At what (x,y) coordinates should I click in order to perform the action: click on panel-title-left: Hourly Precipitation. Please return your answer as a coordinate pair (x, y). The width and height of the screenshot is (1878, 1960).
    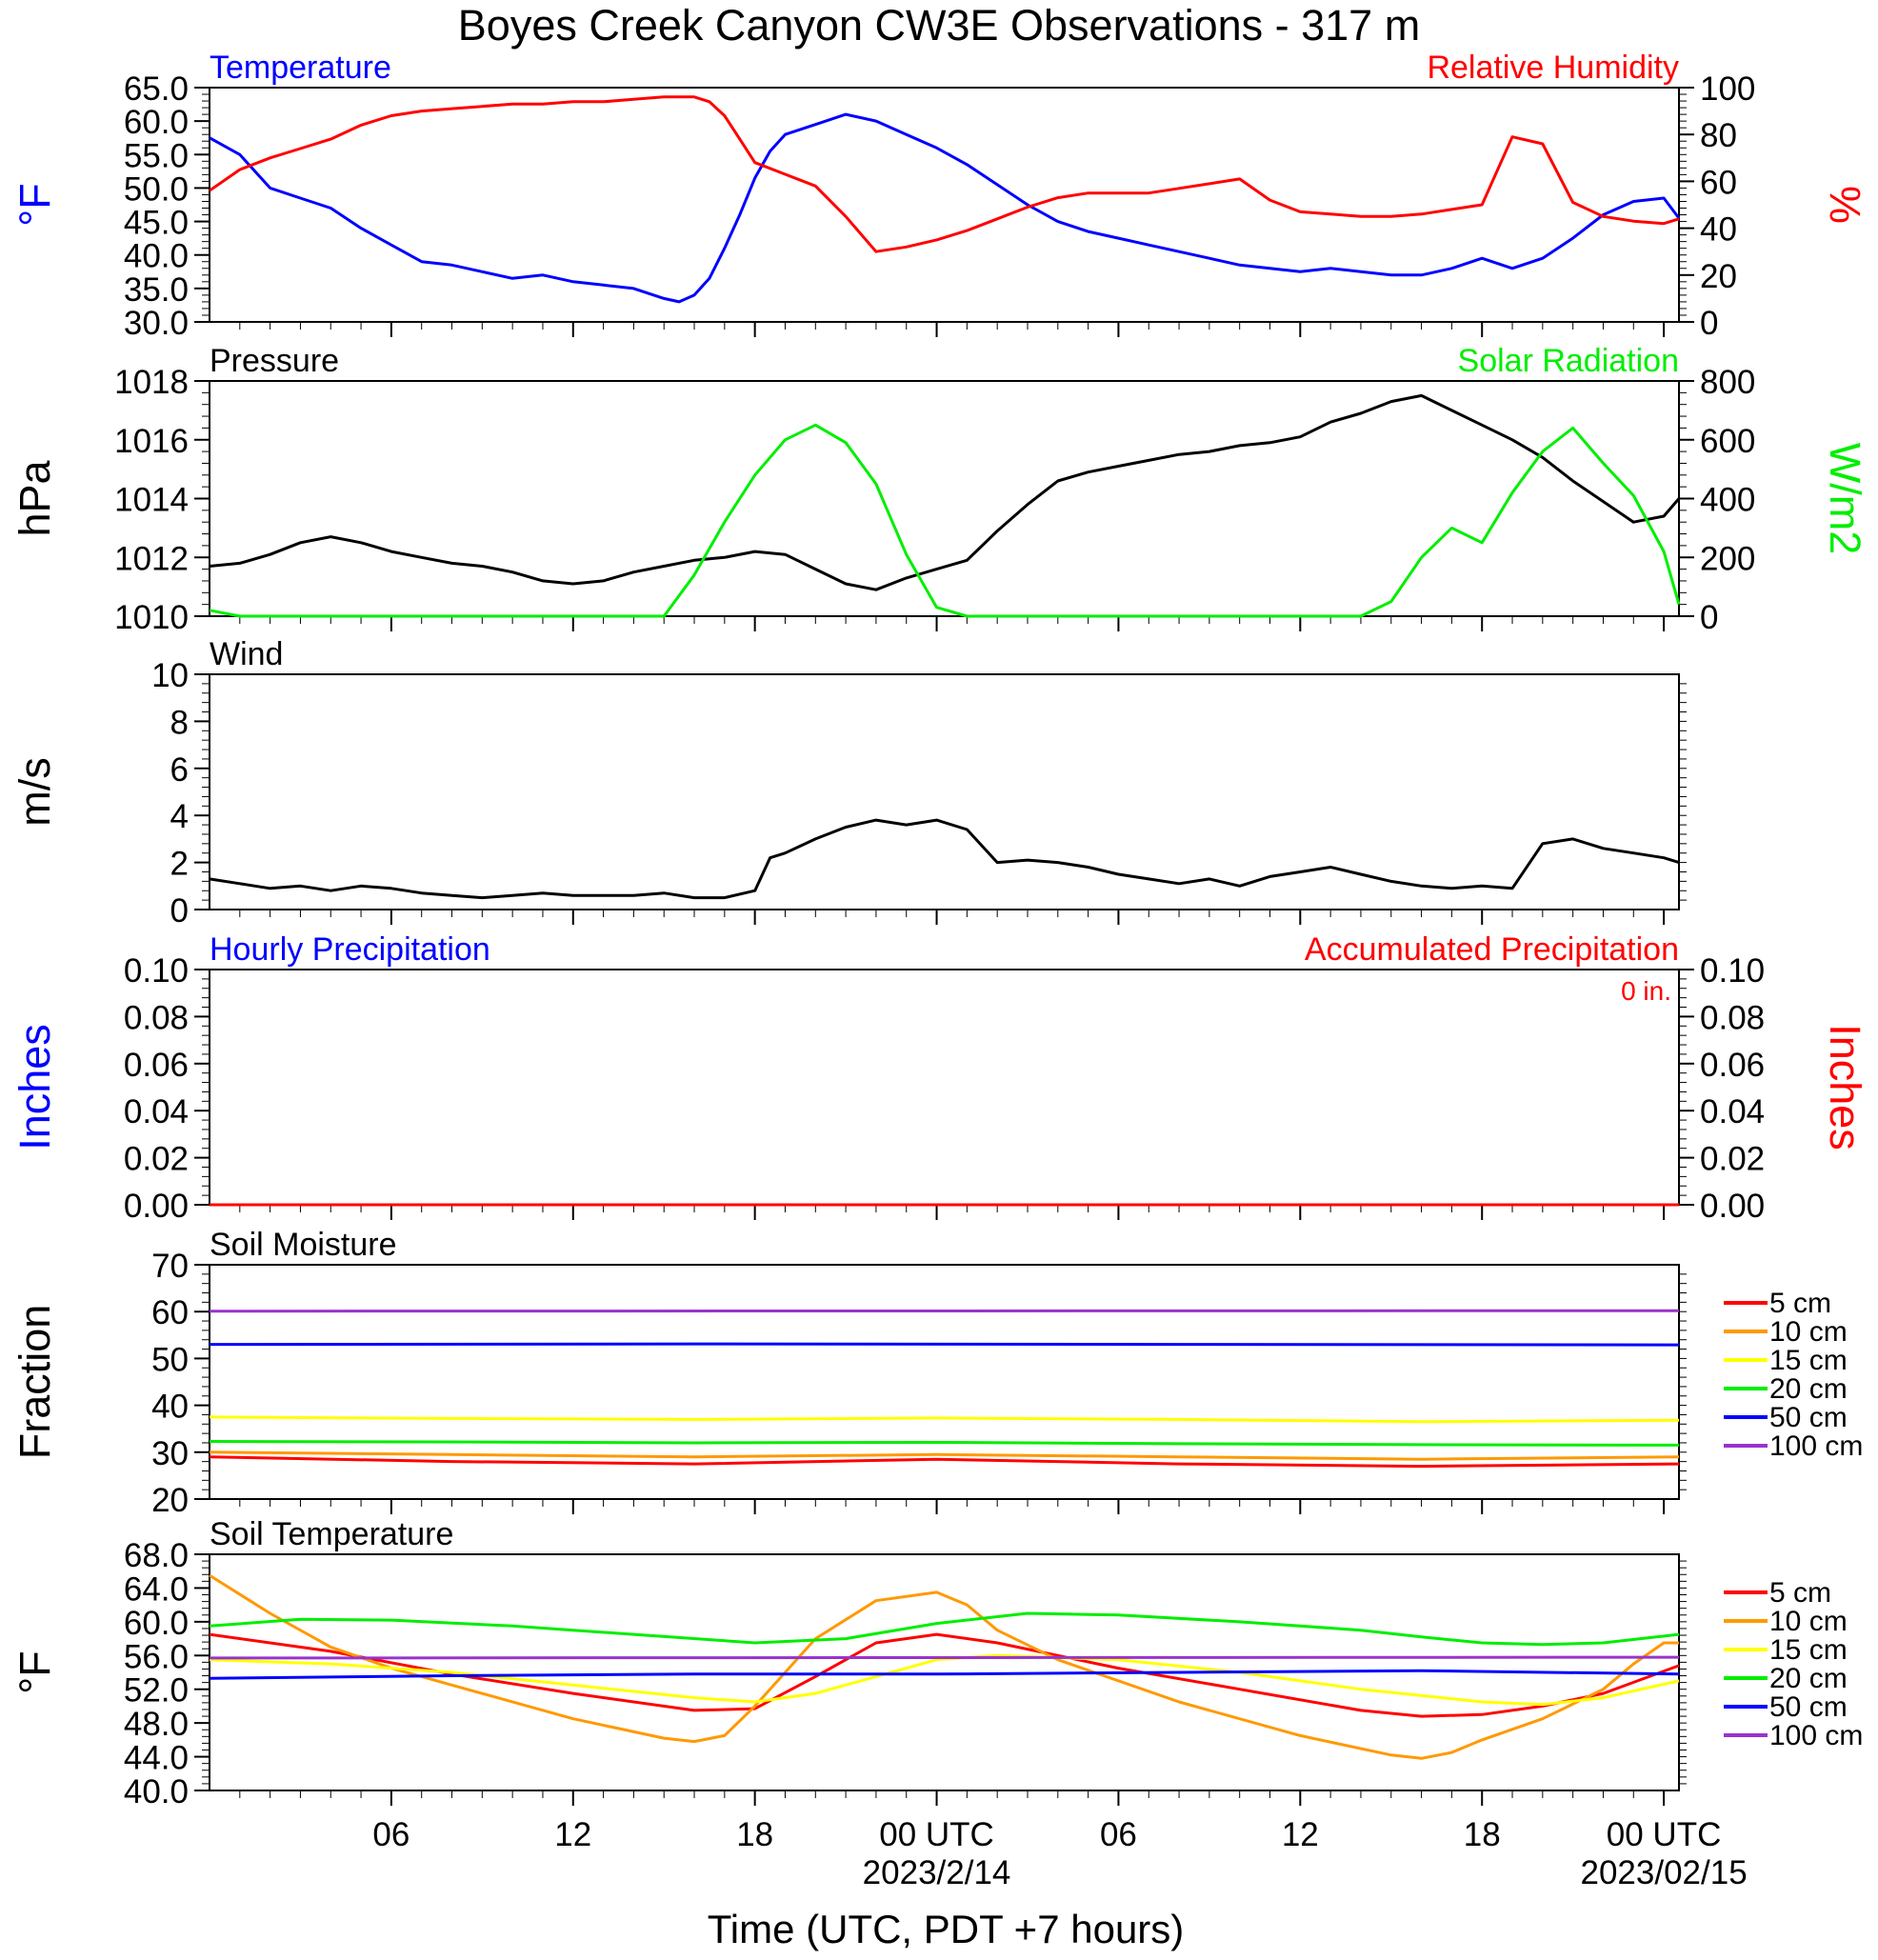
    Looking at the image, I should click on (350, 949).